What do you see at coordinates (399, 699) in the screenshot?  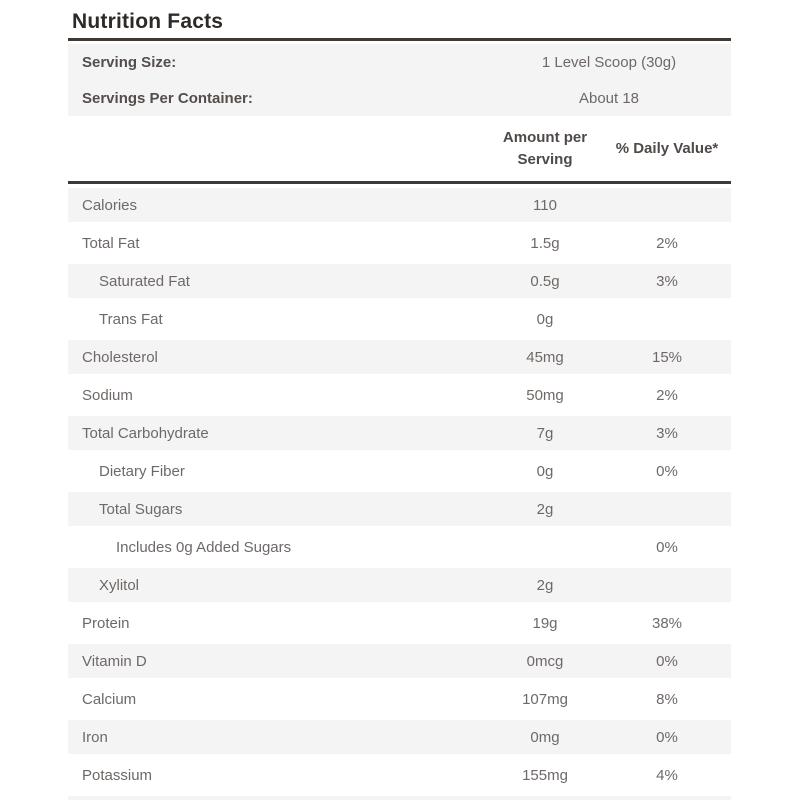 I see `table-row: Calcium 107mg 8%` at bounding box center [399, 699].